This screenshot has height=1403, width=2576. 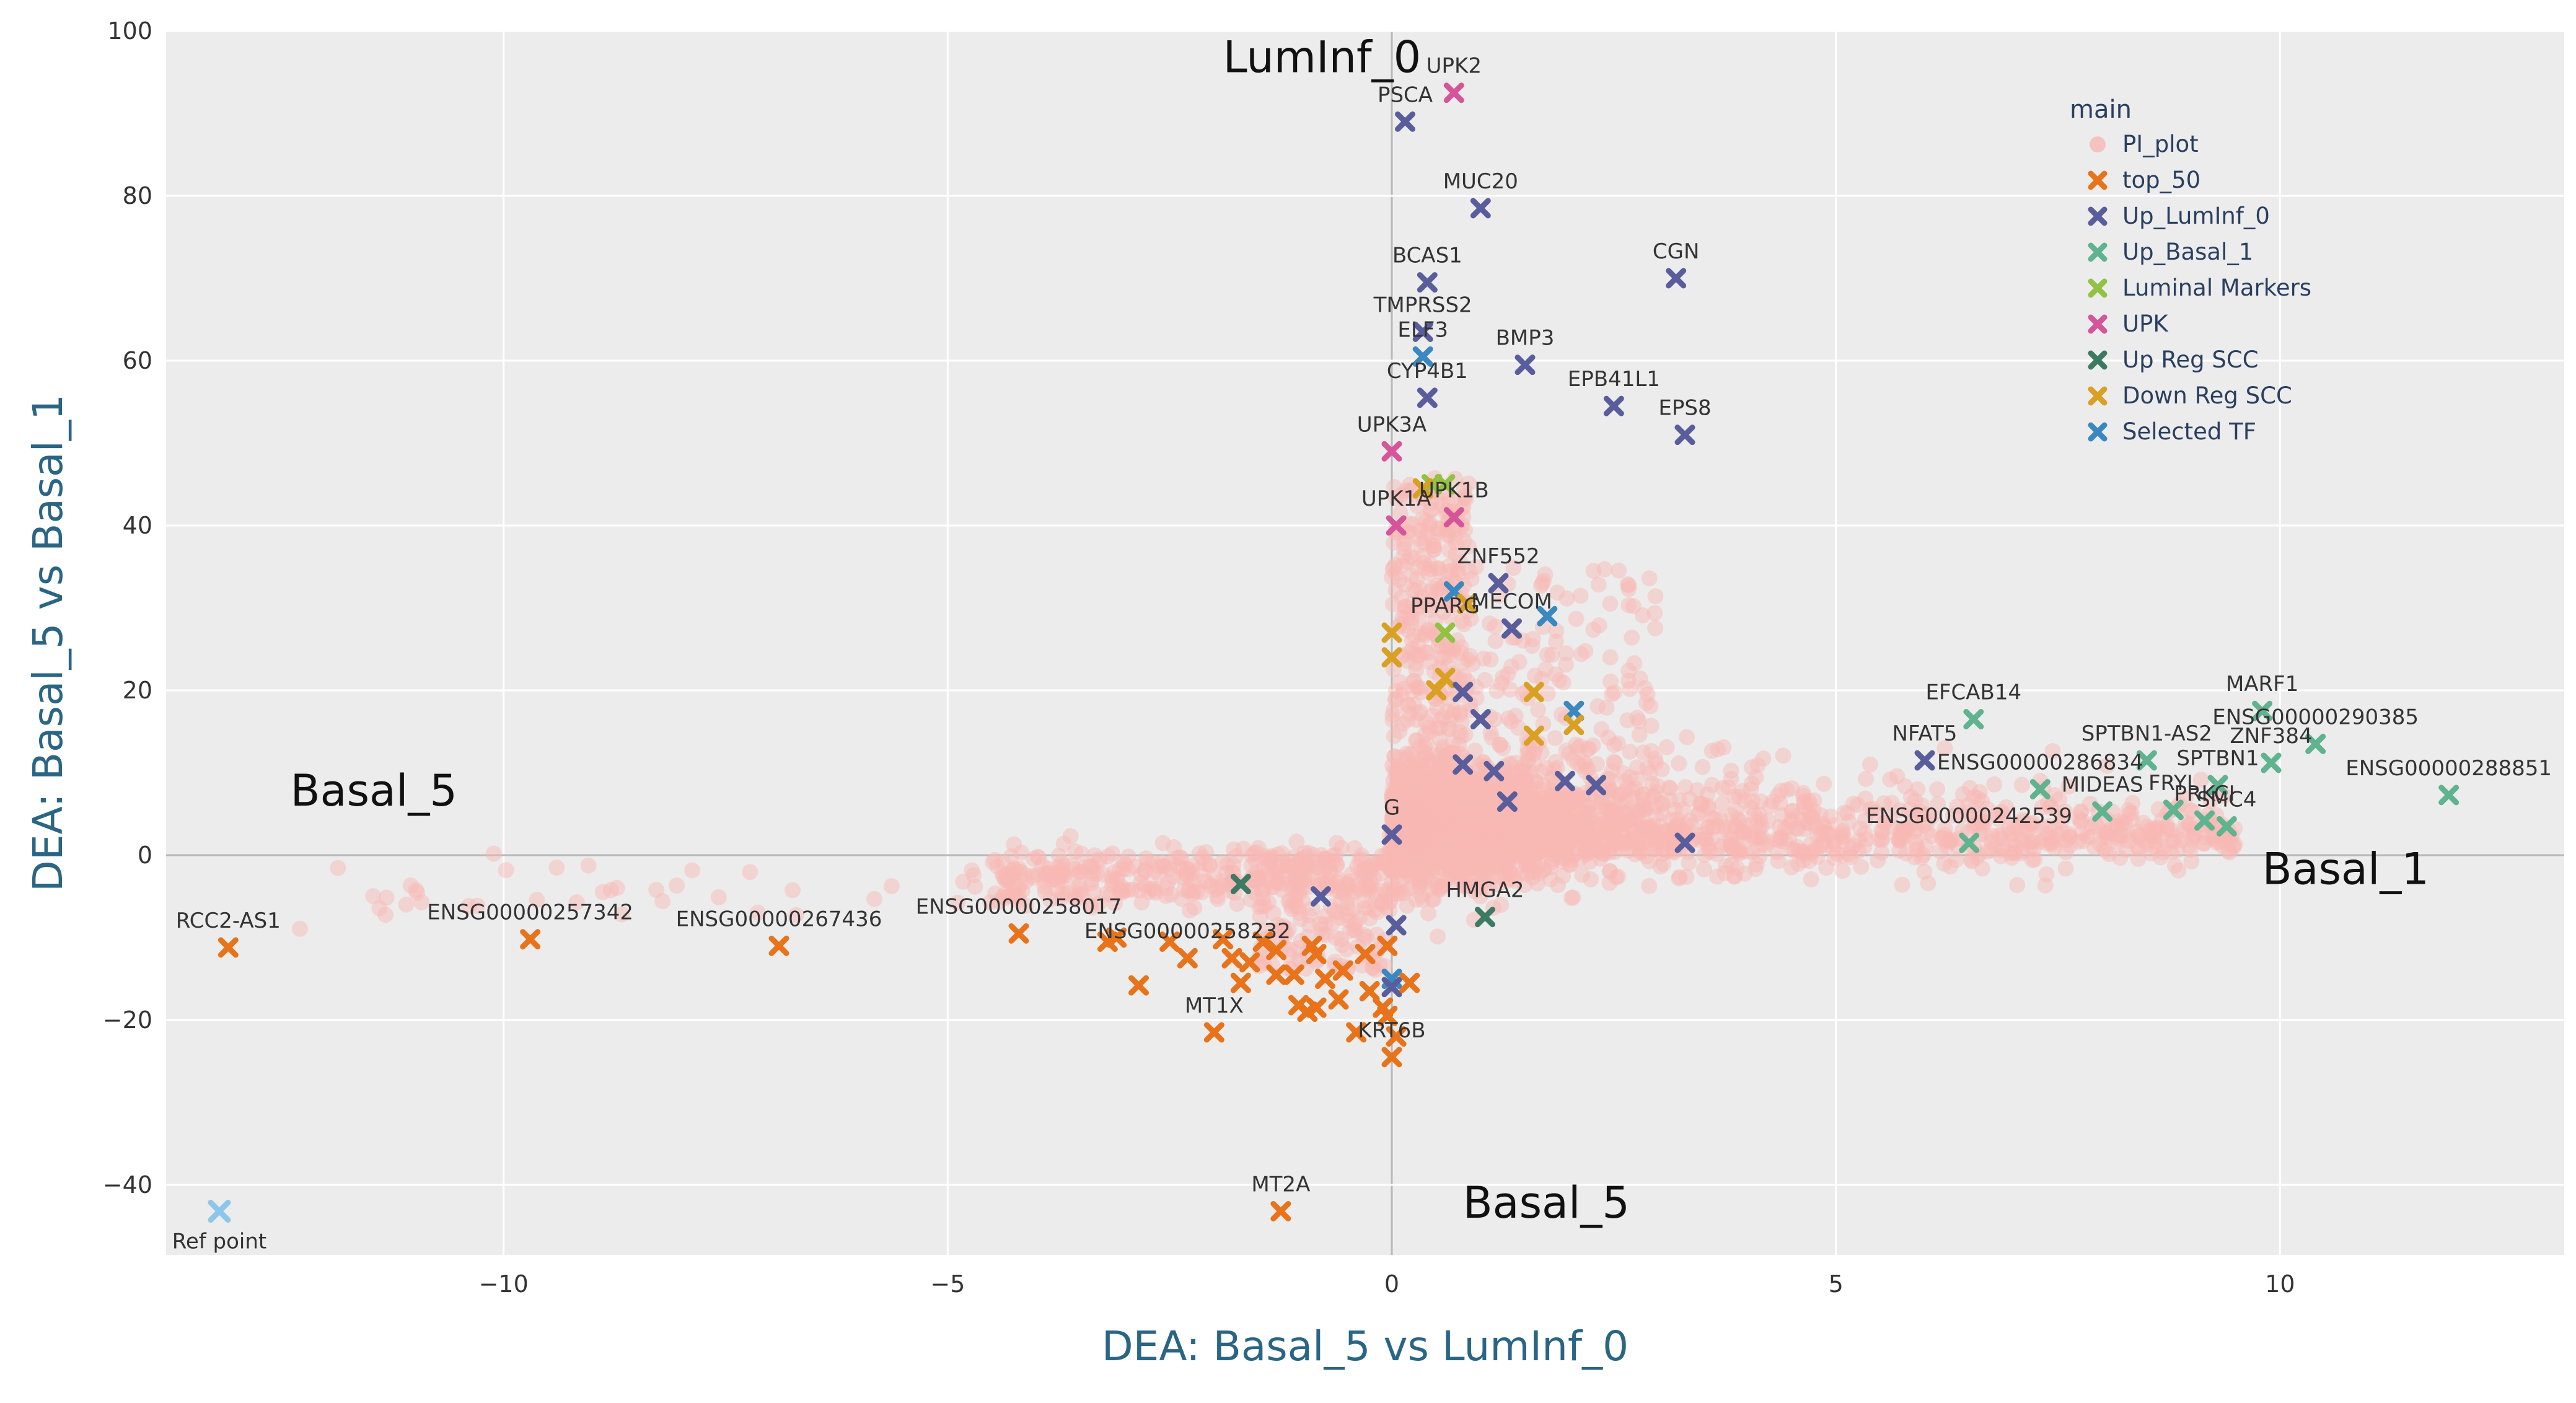 I want to click on point-label: RCC2-AS1, so click(x=229, y=920).